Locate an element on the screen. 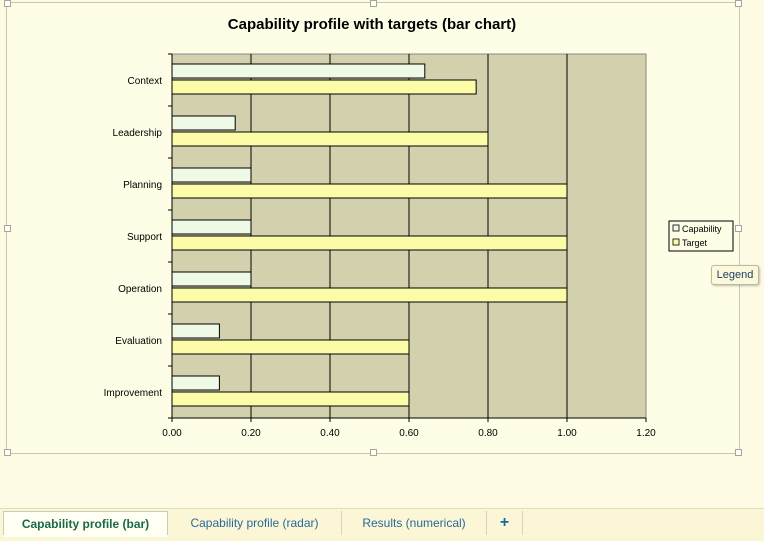 The width and height of the screenshot is (764, 541). resize-handle-right is located at coordinates (738, 228).